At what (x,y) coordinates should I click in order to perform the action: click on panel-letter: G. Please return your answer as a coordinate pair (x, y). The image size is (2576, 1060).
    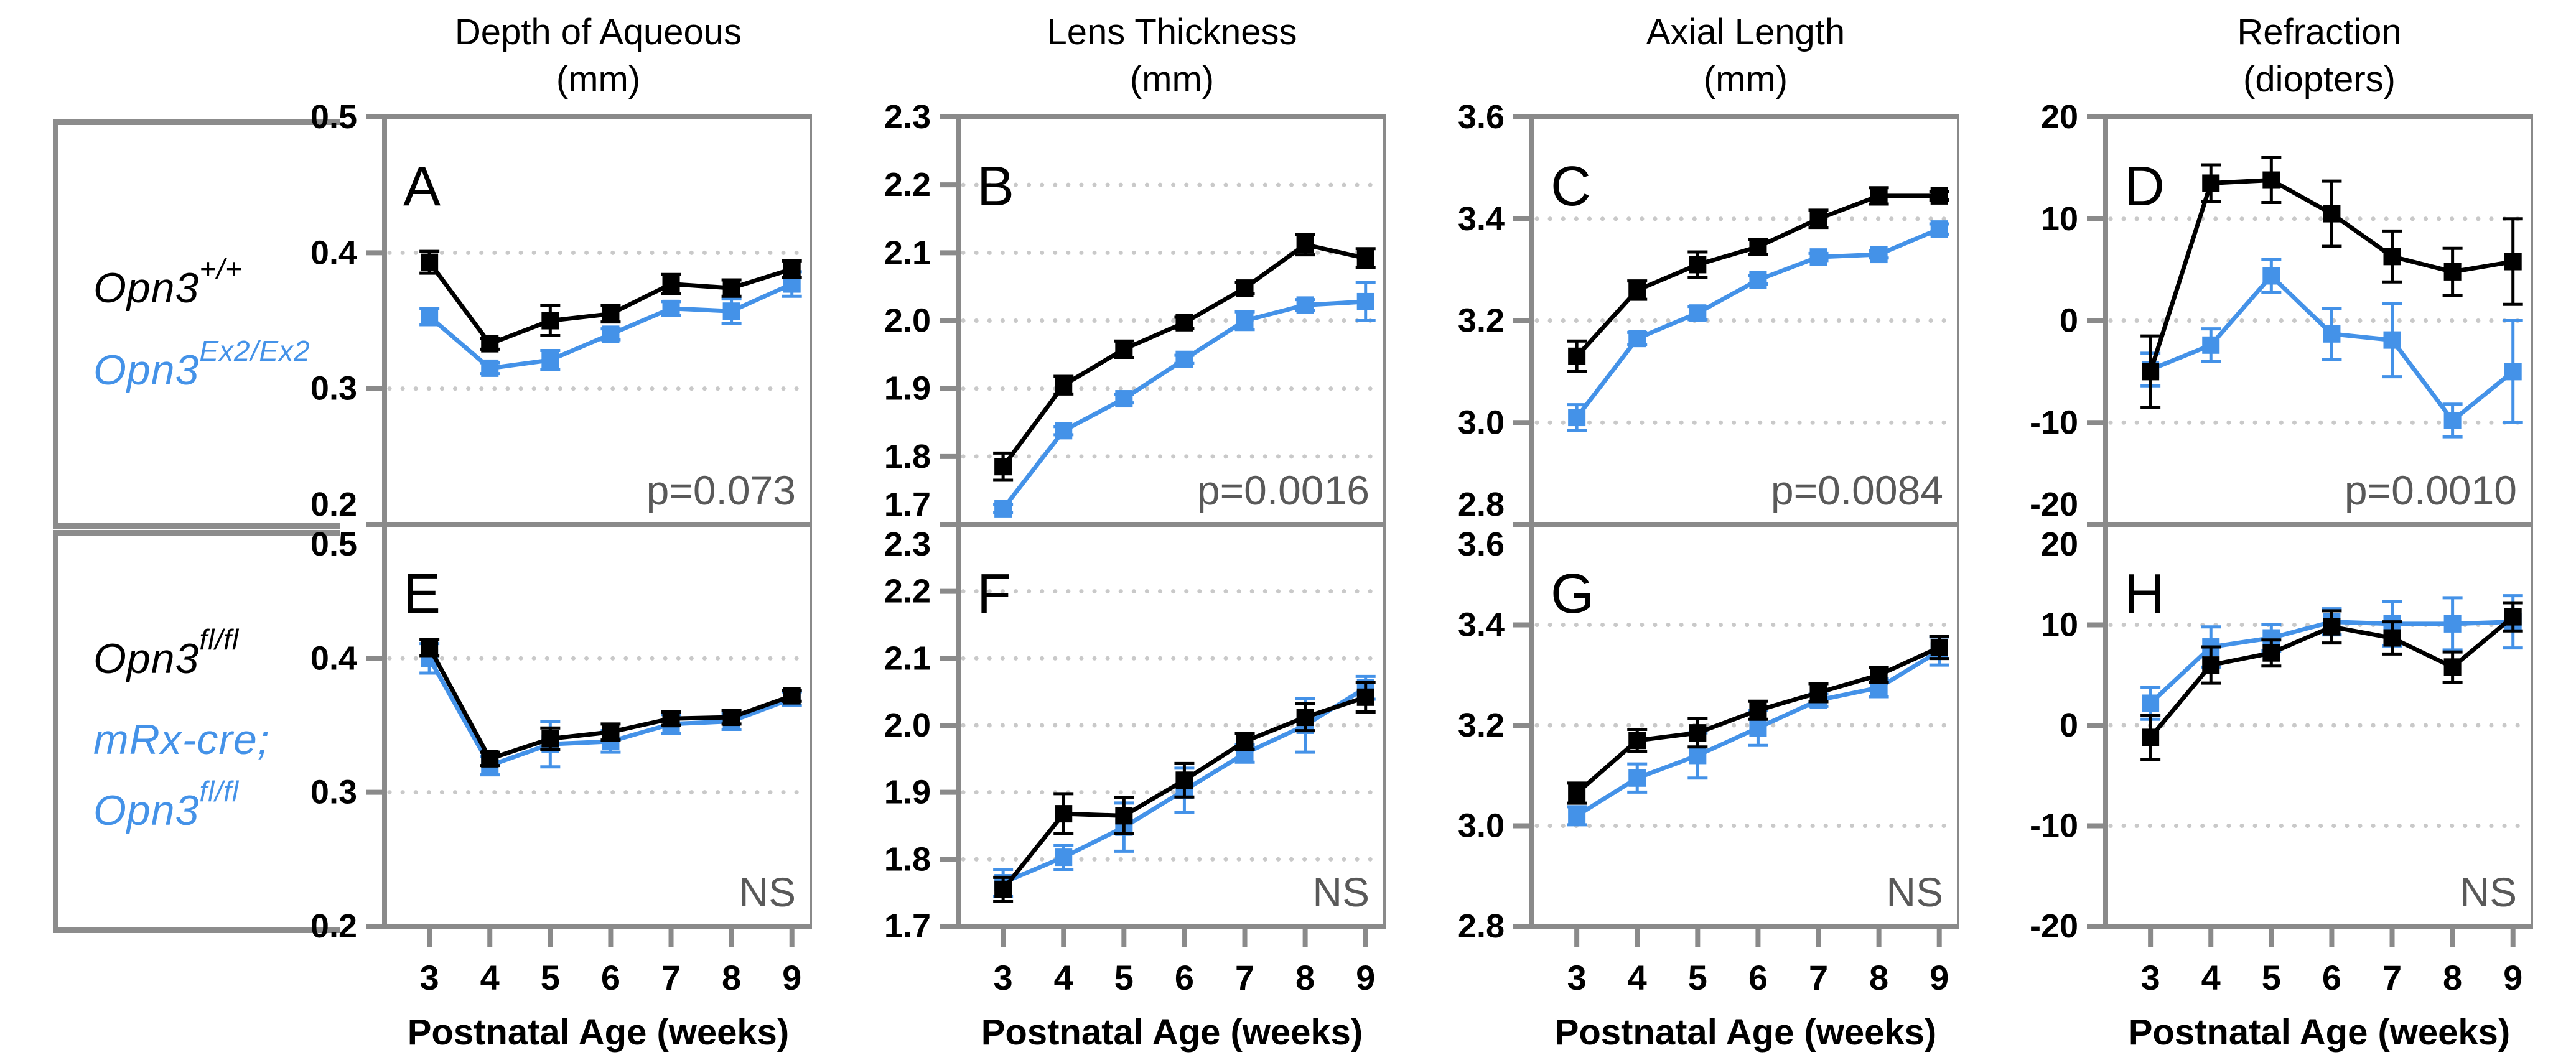
    Looking at the image, I should click on (1573, 594).